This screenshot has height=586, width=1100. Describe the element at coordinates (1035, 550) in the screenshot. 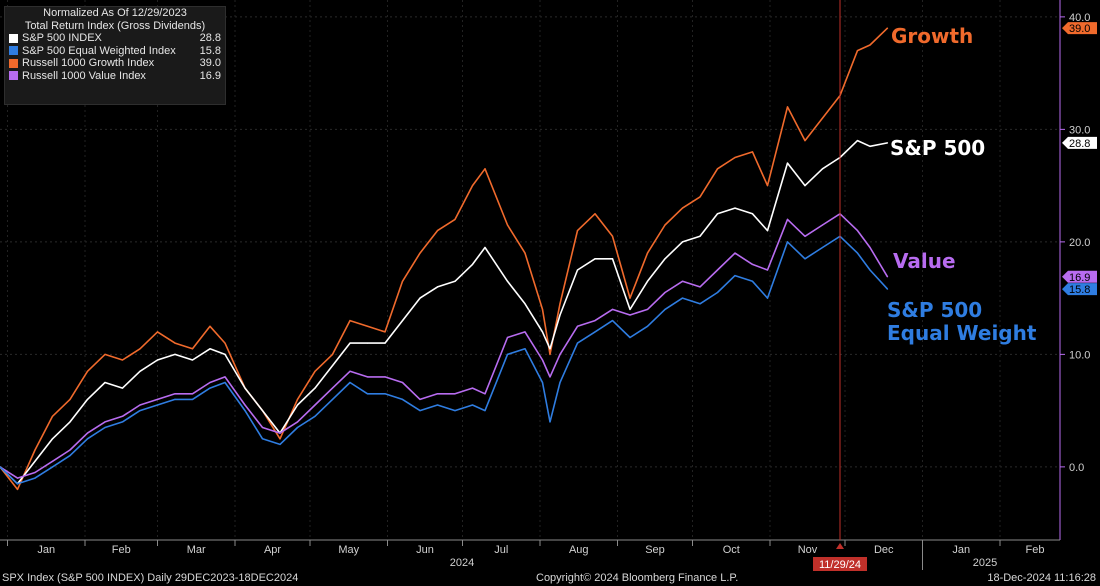

I see `x-tick-label: Feb` at that location.